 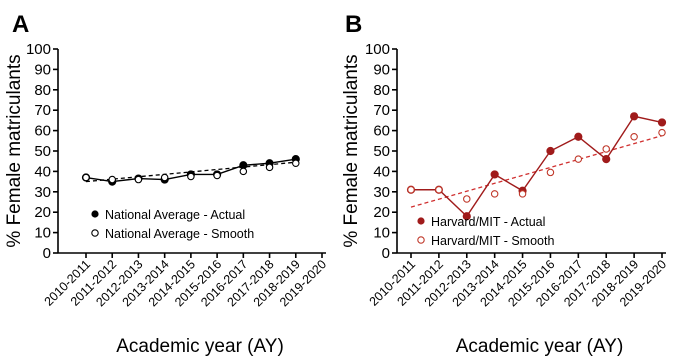 I want to click on series-line-actual, so click(x=537, y=166).